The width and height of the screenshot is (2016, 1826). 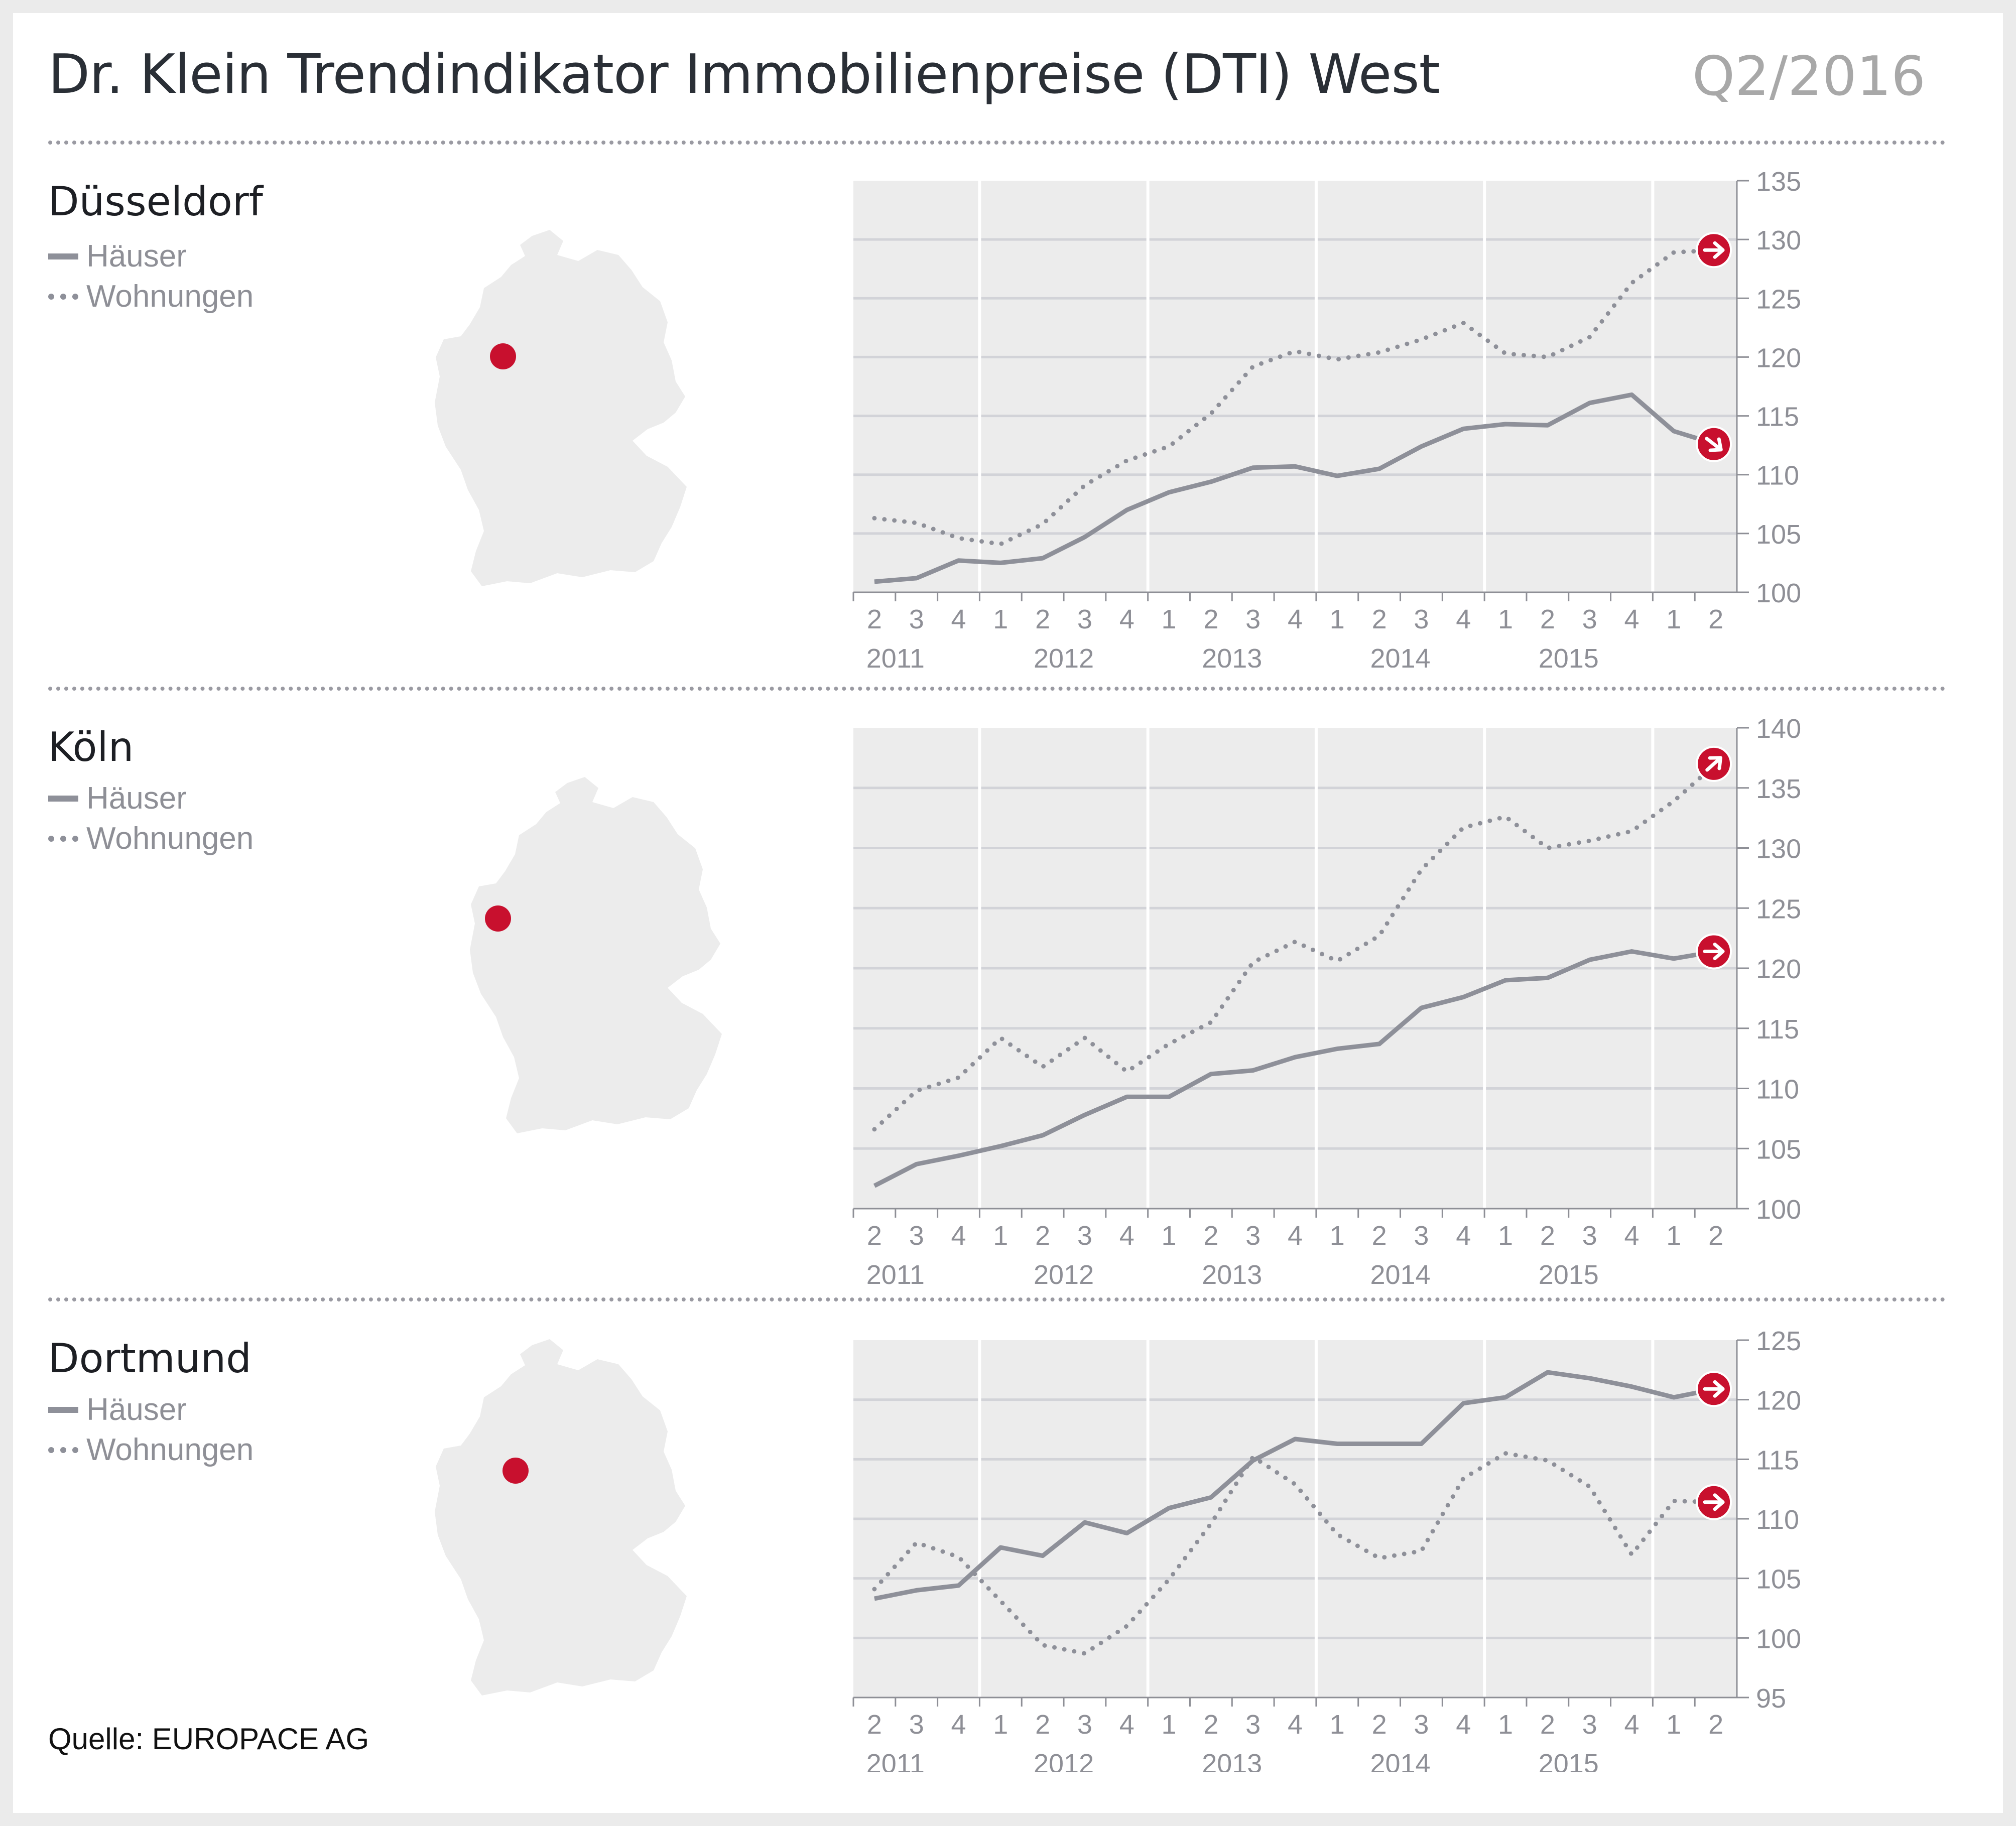 What do you see at coordinates (1295, 387) in the screenshot?
I see `plot-area` at bounding box center [1295, 387].